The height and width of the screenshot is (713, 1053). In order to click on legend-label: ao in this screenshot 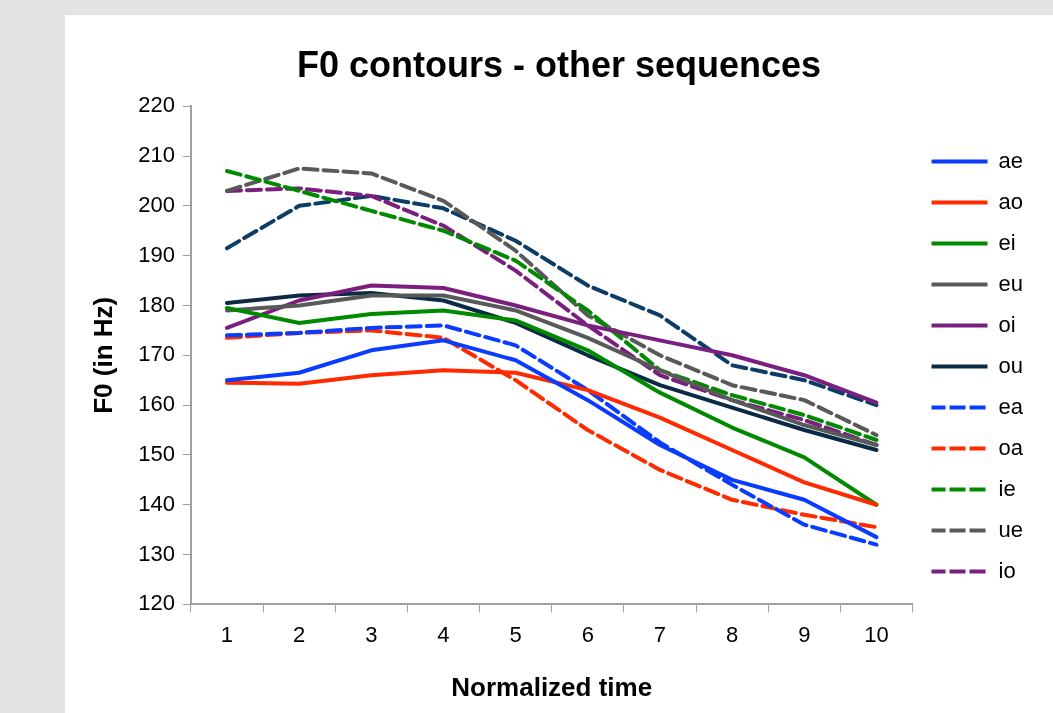, I will do `click(1011, 201)`.